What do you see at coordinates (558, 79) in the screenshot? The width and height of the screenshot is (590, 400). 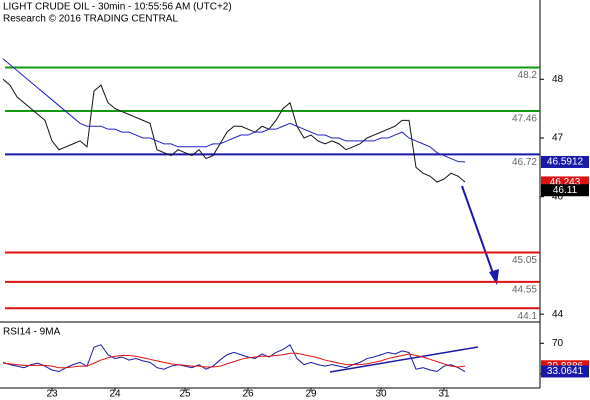 I see `y-tick-label: 48` at bounding box center [558, 79].